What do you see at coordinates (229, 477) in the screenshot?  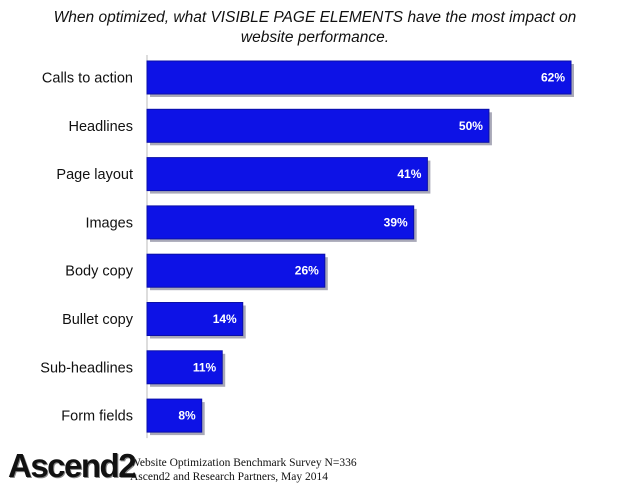 I see `source-line-2: Ascend2 and Research Partners, May 2014` at bounding box center [229, 477].